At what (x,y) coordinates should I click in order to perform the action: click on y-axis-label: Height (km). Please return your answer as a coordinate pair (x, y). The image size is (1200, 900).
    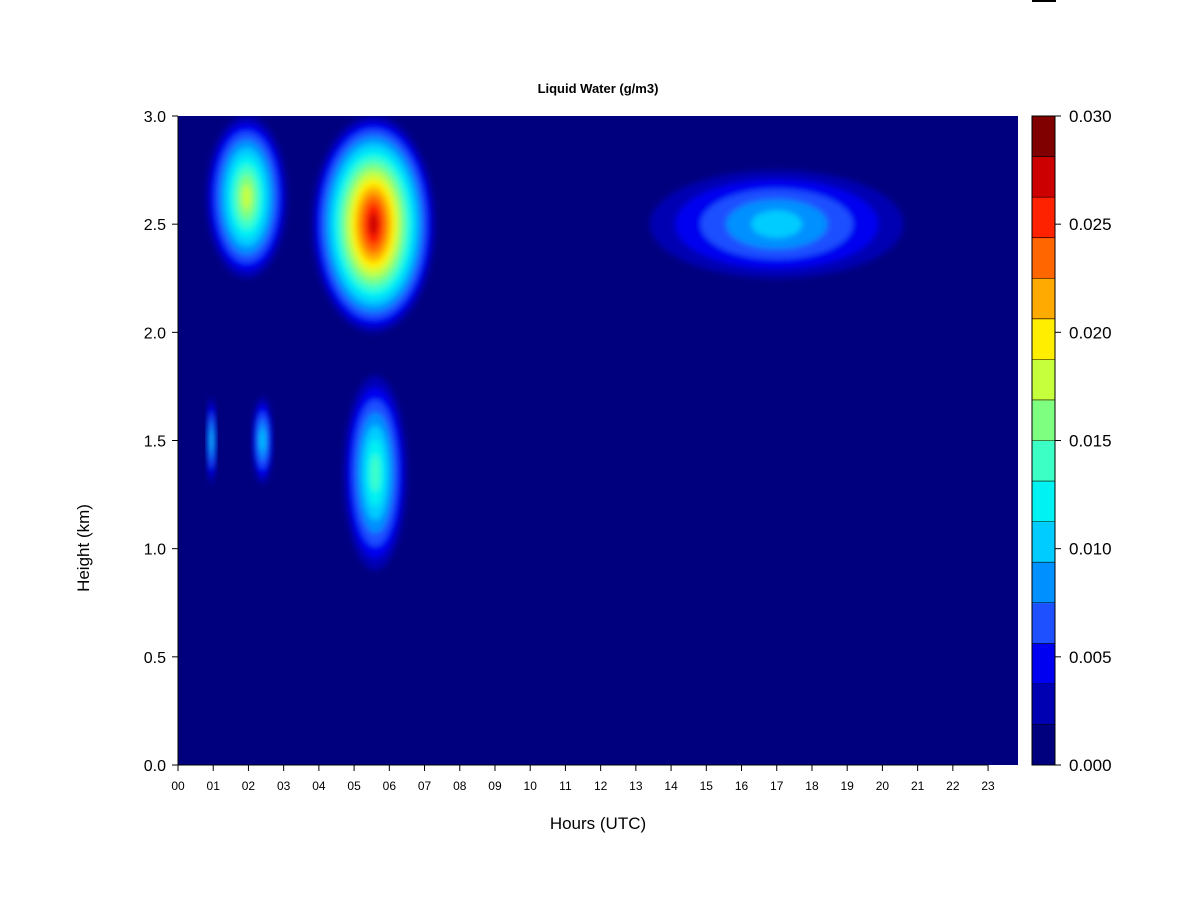
    Looking at the image, I should click on (83, 548).